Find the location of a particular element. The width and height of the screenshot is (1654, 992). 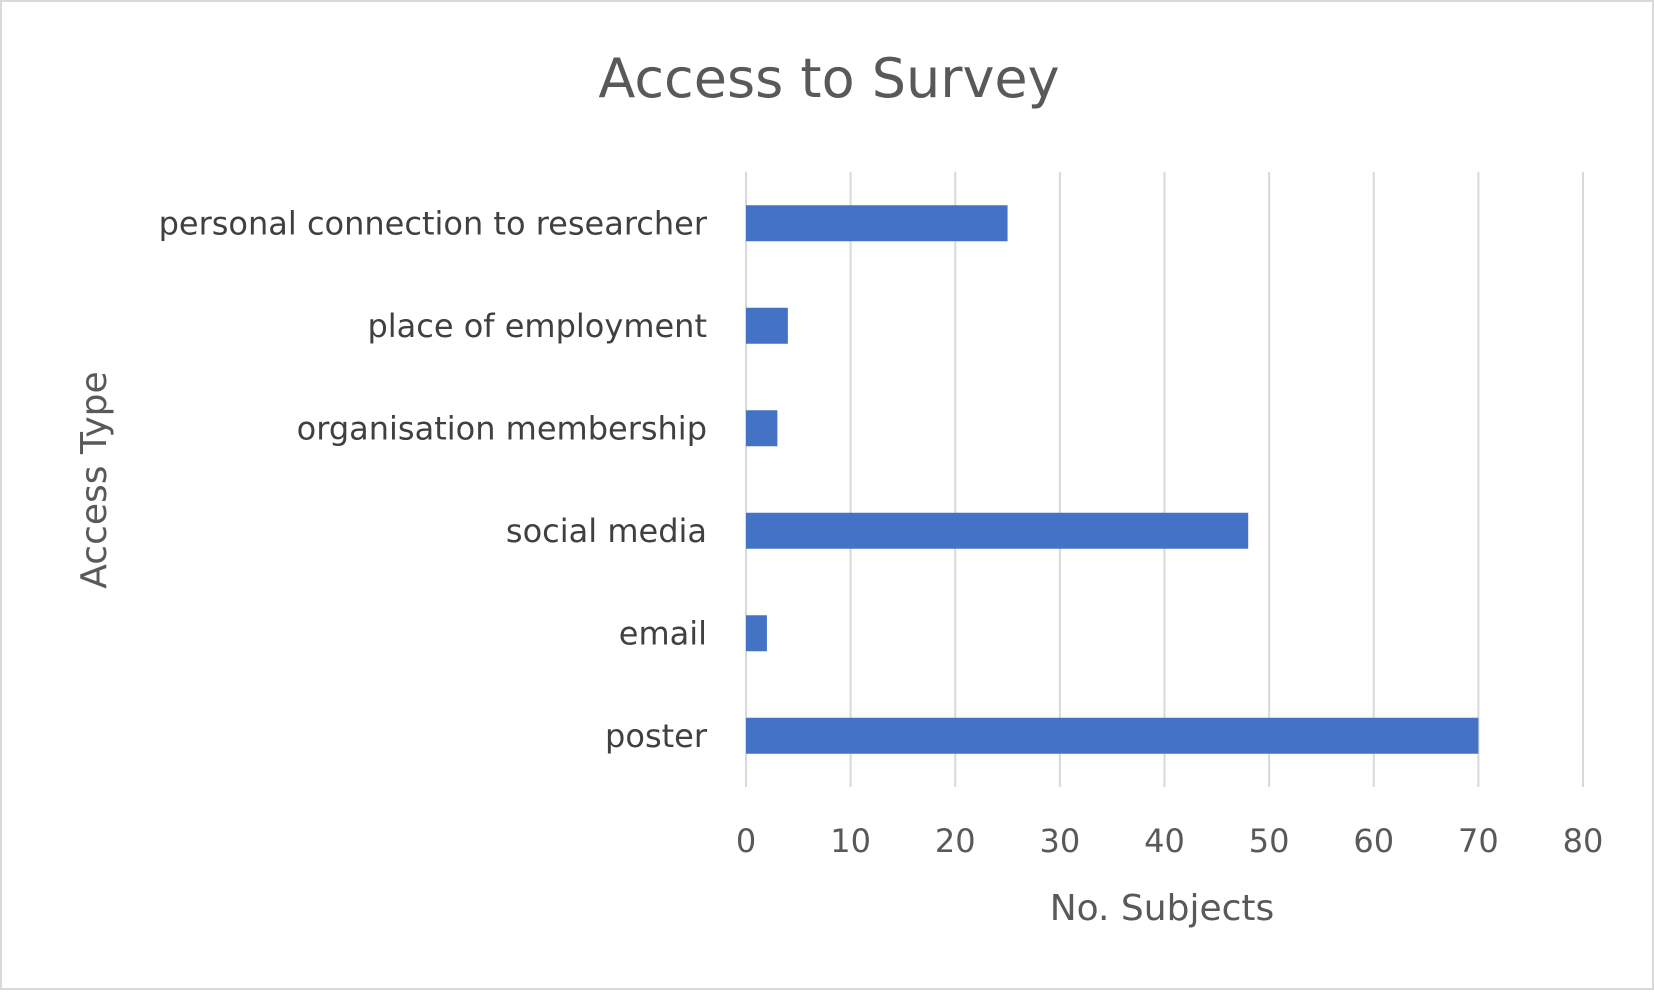

x-tick-label: 10 is located at coordinates (850, 841).